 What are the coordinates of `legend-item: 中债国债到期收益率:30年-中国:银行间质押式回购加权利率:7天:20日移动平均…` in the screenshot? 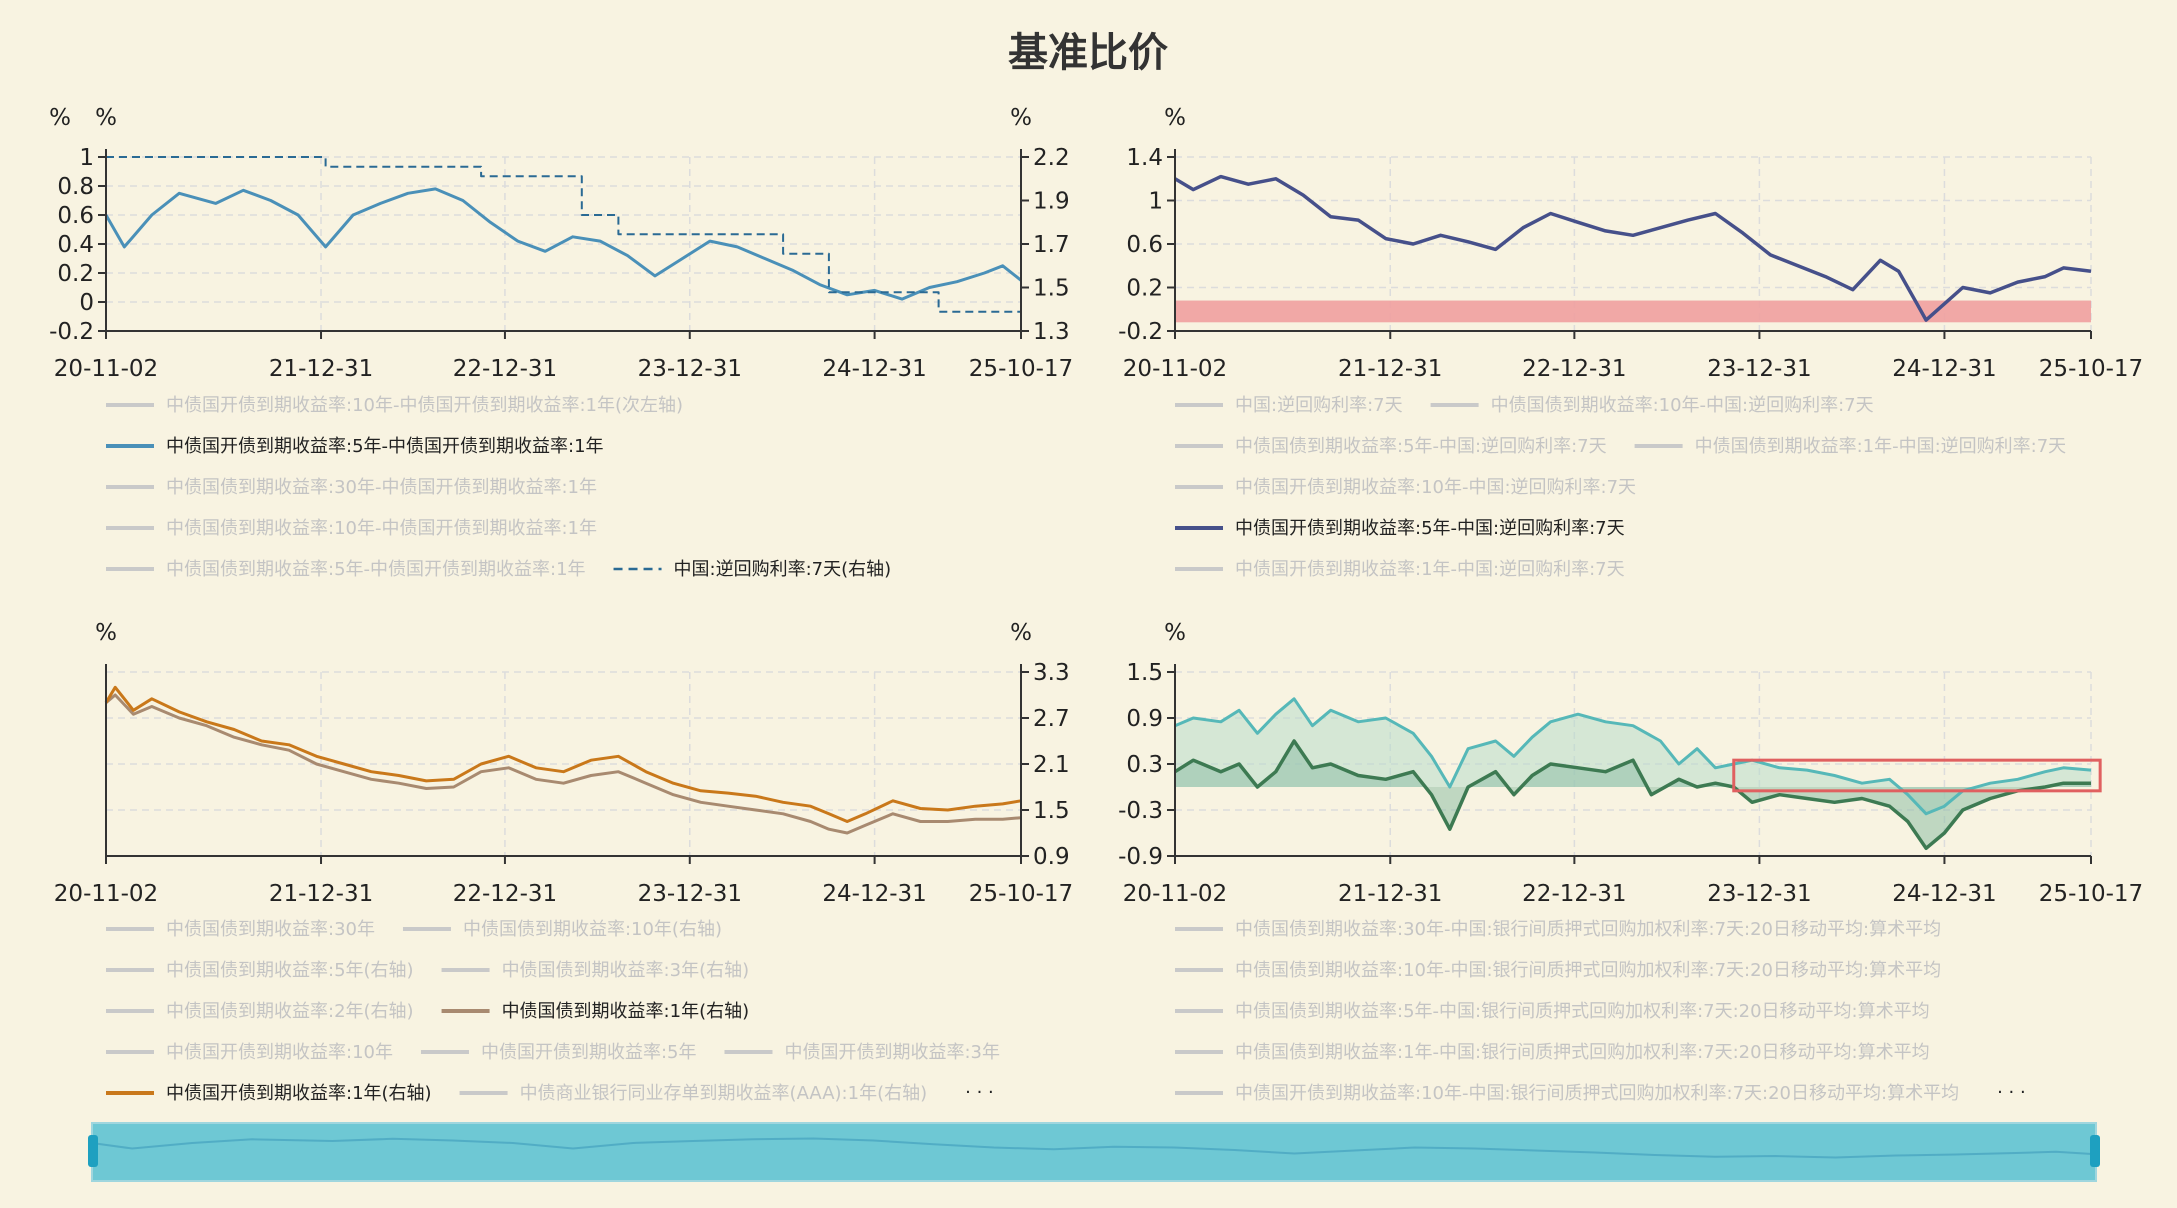 It's located at (1558, 929).